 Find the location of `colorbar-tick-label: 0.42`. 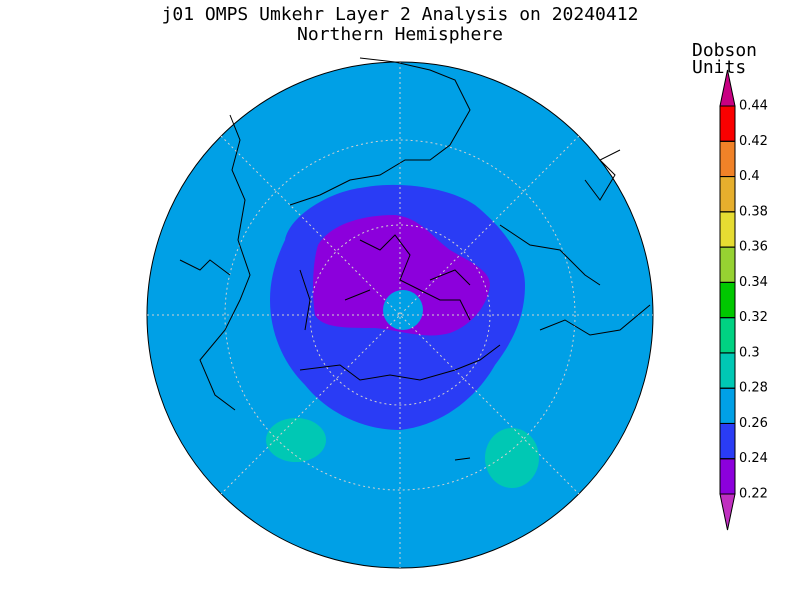

colorbar-tick-label: 0.42 is located at coordinates (753, 141).